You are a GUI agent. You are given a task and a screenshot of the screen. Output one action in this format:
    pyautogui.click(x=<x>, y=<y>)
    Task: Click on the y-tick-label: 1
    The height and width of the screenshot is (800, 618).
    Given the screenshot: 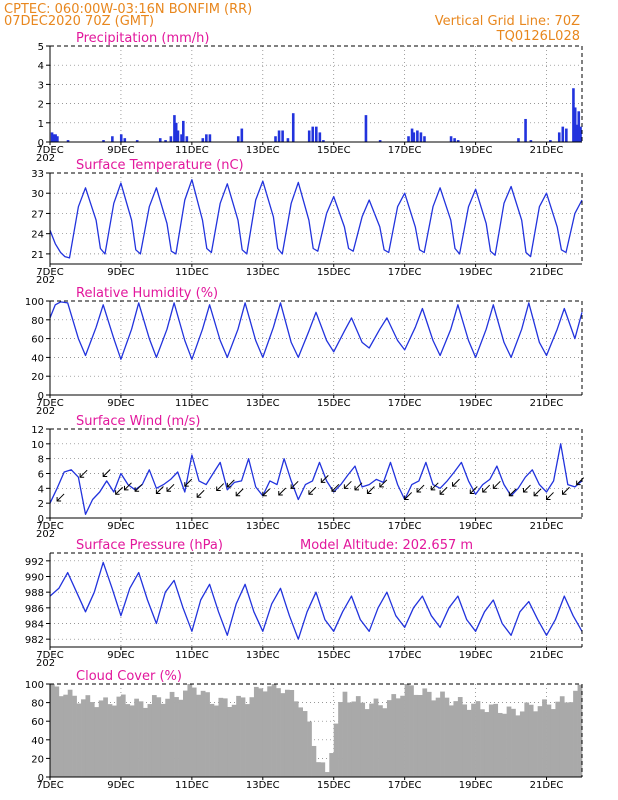 What is the action you would take?
    pyautogui.click(x=41, y=124)
    